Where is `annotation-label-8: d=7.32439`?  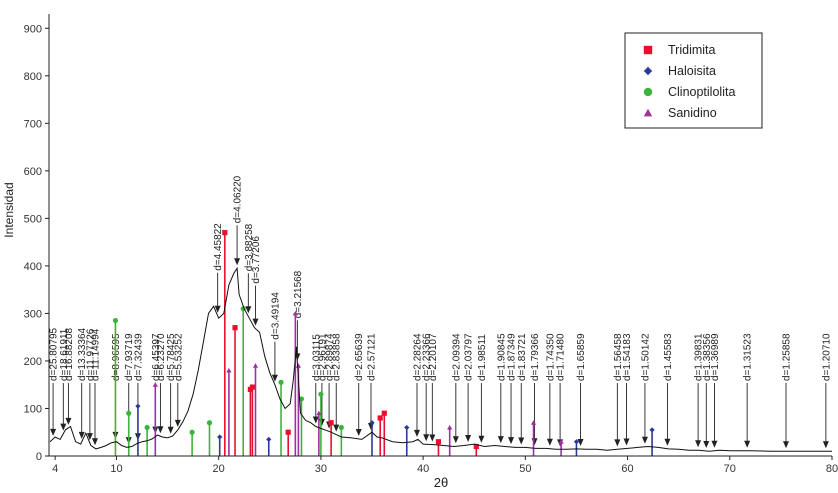 annotation-label-8: d=7.32439 is located at coordinates (138, 357).